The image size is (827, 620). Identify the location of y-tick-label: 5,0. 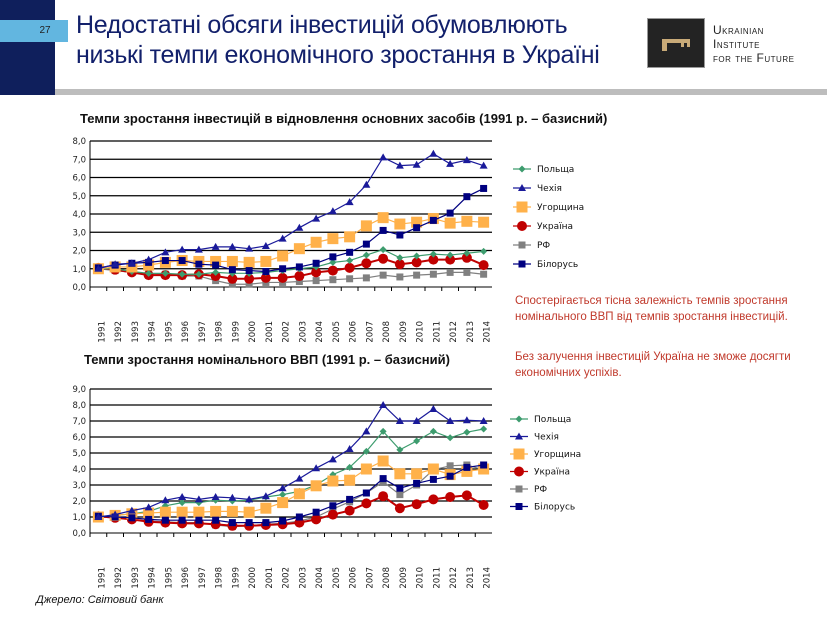
(79, 454).